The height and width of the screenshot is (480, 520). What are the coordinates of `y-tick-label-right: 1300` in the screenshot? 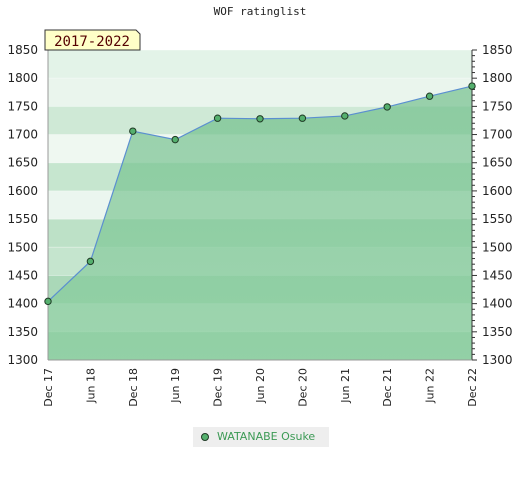 It's located at (497, 360).